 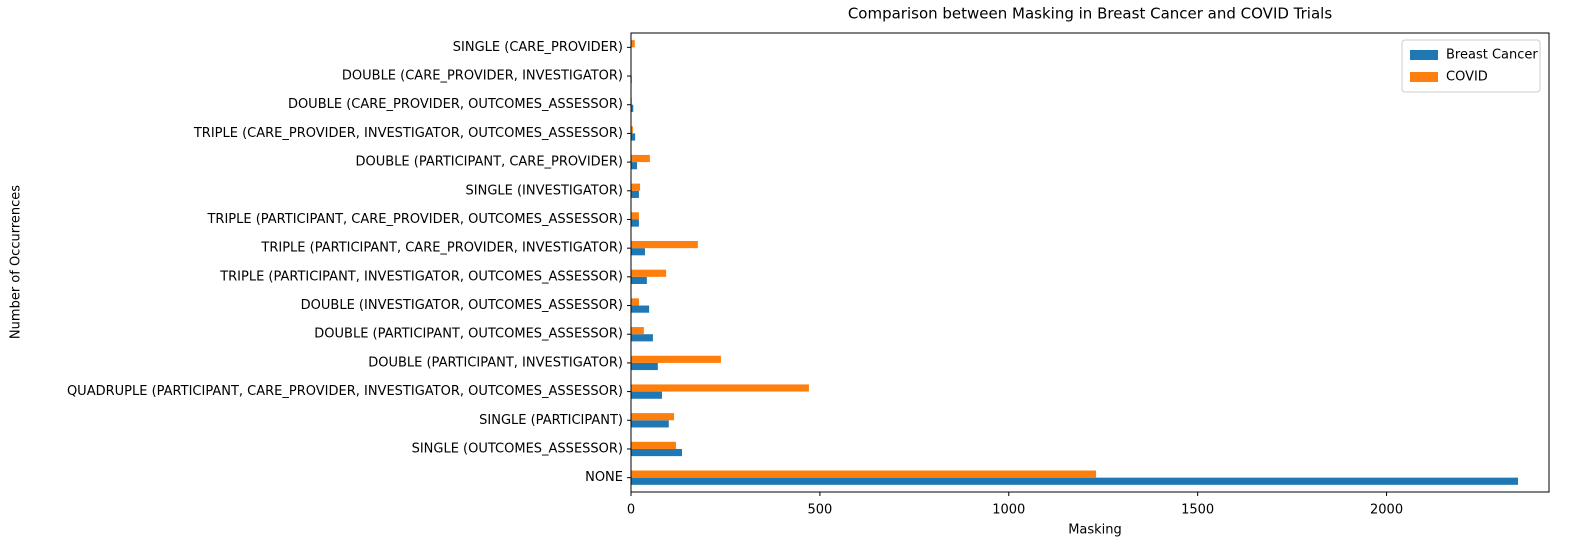 I want to click on x-tick-label: 1500, so click(x=1197, y=510).